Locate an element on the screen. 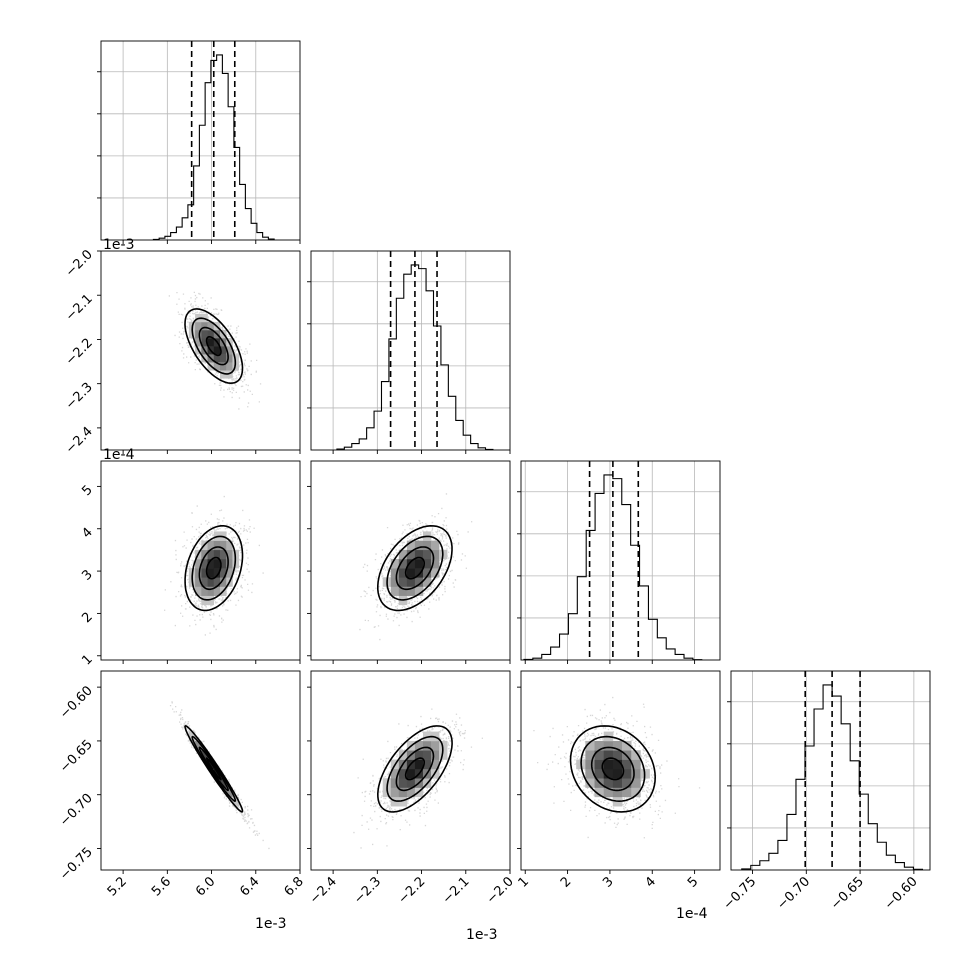 Image resolution: width=970 pixels, height=970 pixels. panel-3-0: 5.2 5.6 6.0 6.4 6.8 −0.75 −0.70 −0.65 −0.60 is located at coordinates (182, 784).